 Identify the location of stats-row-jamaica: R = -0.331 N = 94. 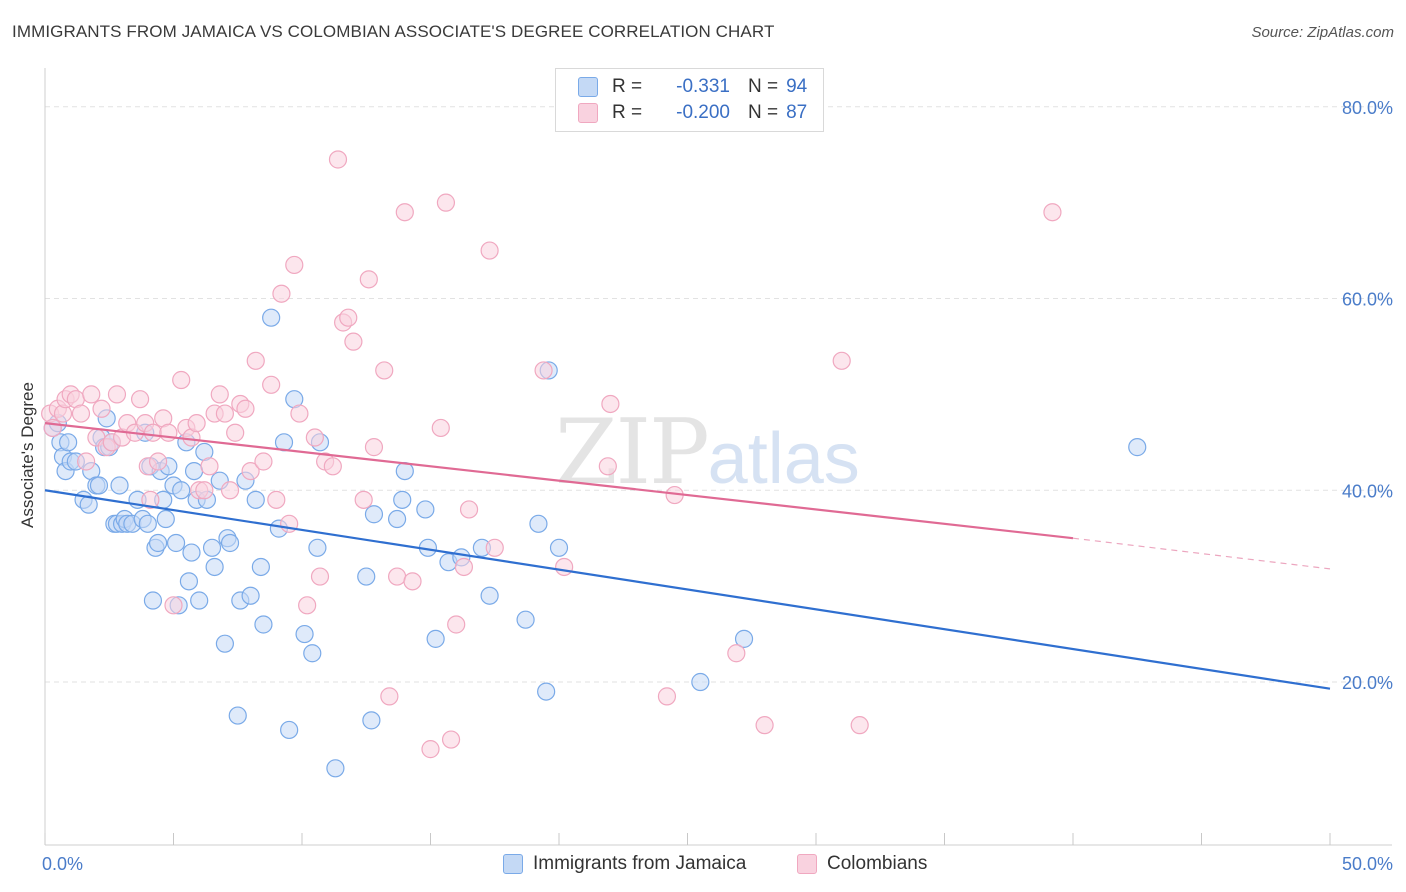
(692, 87).